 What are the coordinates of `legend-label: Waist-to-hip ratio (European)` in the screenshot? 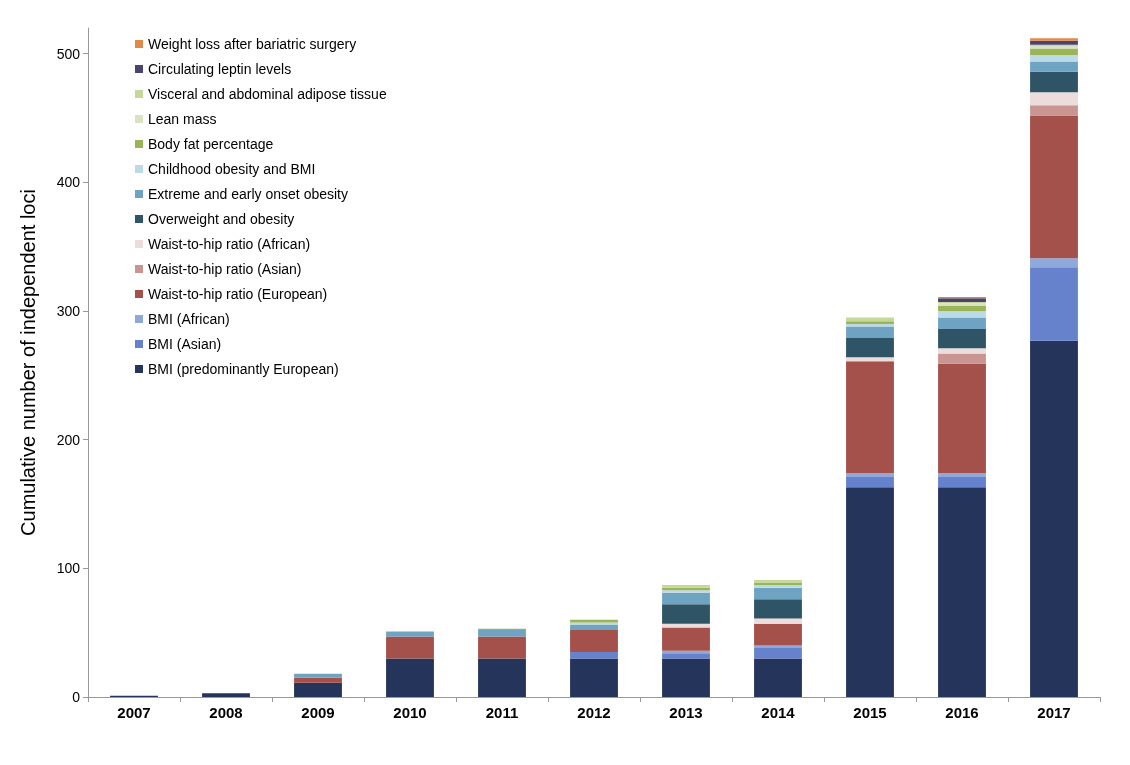 It's located at (238, 294).